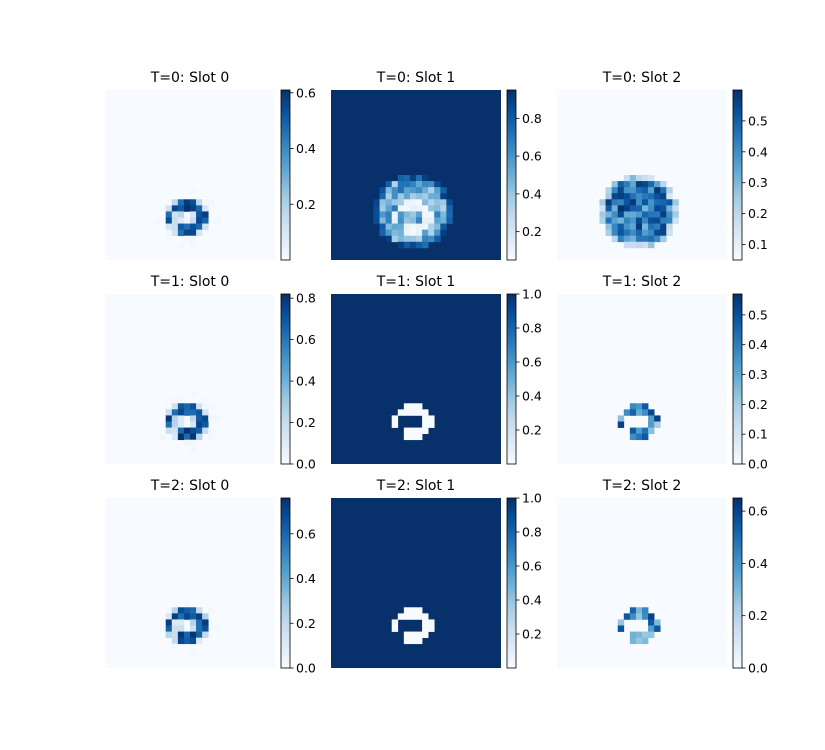  What do you see at coordinates (758, 244) in the screenshot?
I see `colorbar-tick-label: 0.1` at bounding box center [758, 244].